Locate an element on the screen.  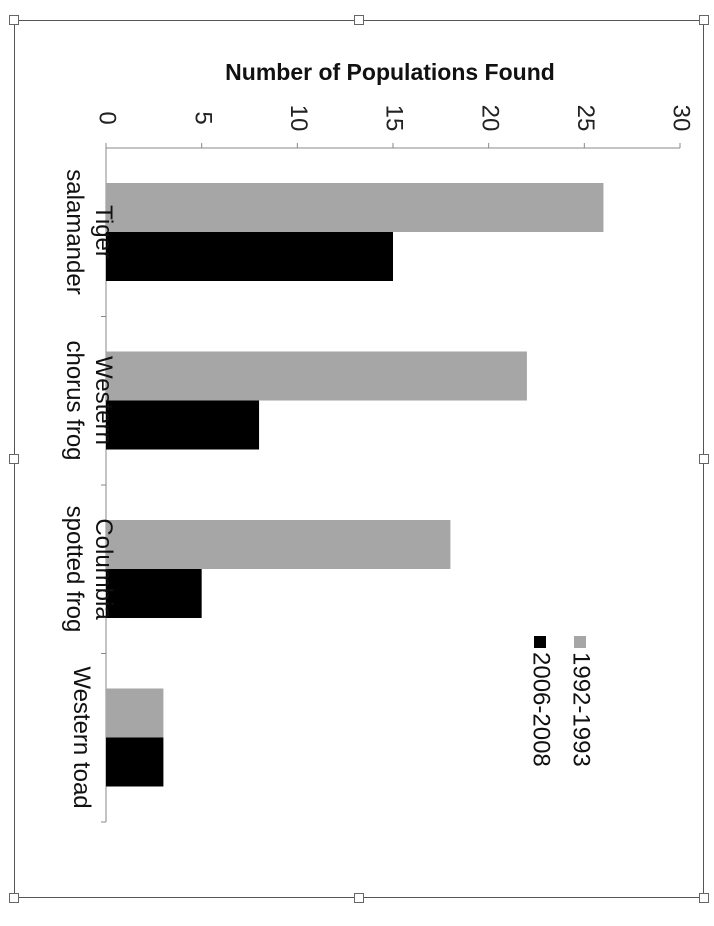
resize-handle-top-center is located at coordinates (359, 20).